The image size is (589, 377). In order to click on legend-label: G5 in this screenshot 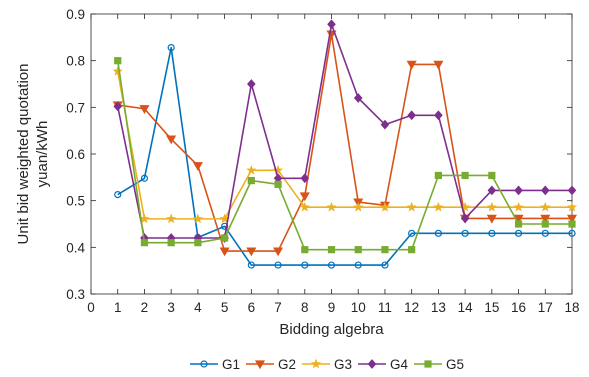, I will do `click(455, 364)`.